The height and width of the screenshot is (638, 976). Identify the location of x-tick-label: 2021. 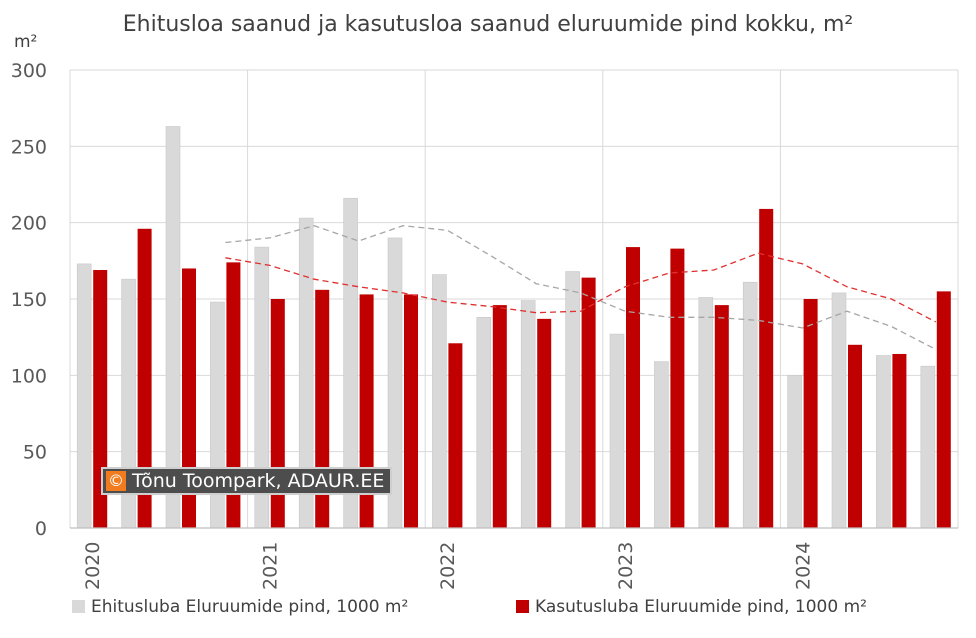
(271, 566).